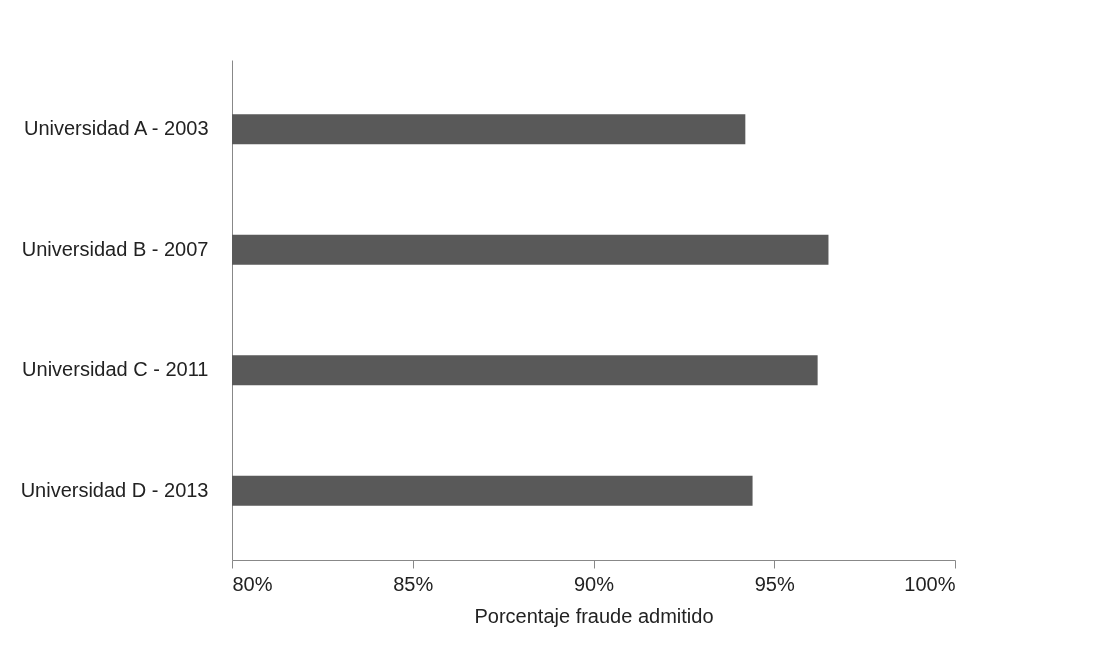  Describe the element at coordinates (252, 583) in the screenshot. I see `x-tick-label: 80%` at that location.